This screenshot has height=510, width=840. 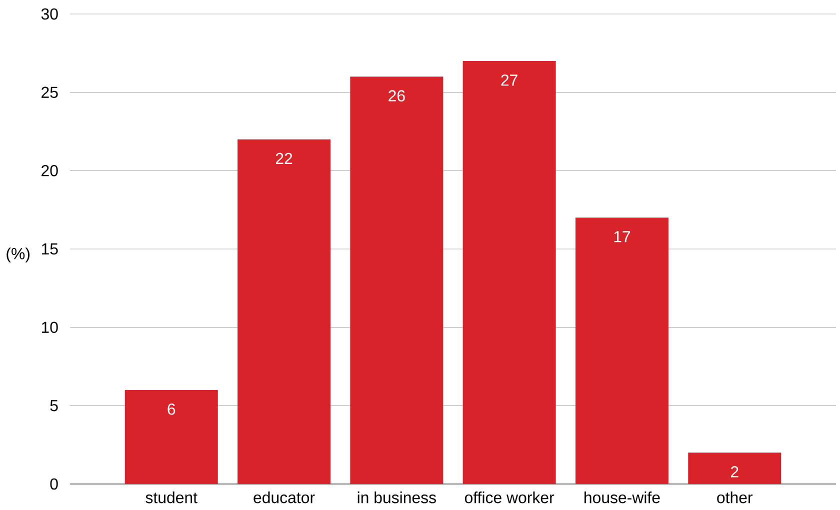 I want to click on data-label: 17, so click(x=622, y=236).